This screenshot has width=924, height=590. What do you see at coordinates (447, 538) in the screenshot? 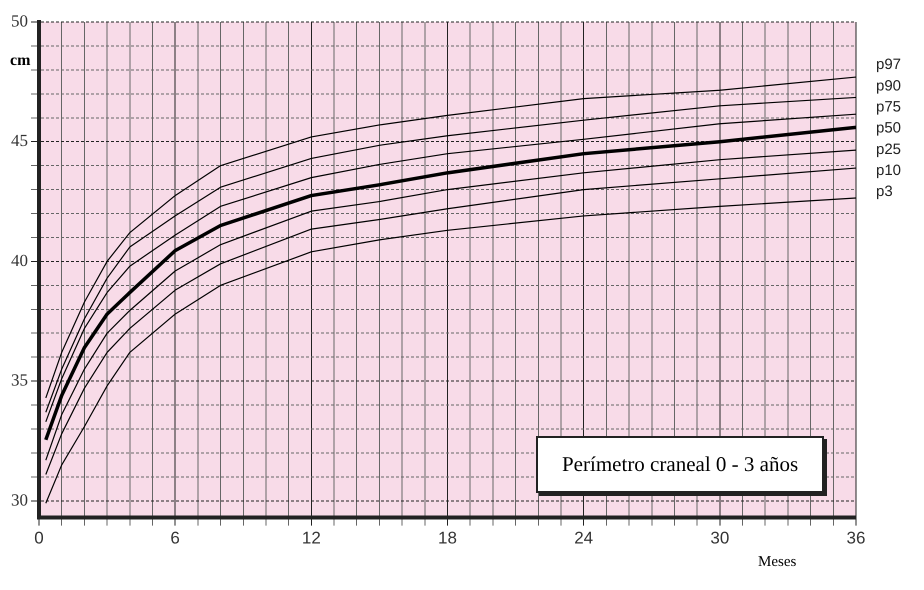
I see `x-tick-label: 18` at bounding box center [447, 538].